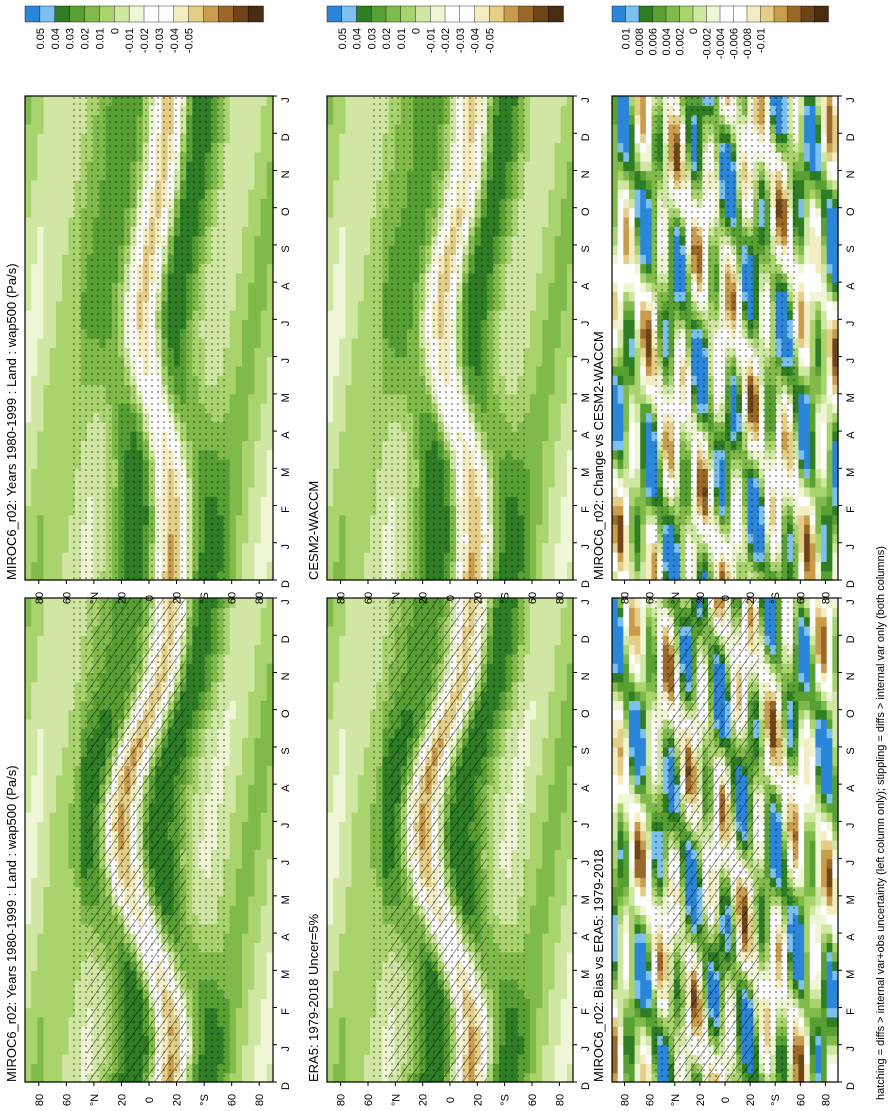  I want to click on colorbar-label: -0.01, so click(130, 40).